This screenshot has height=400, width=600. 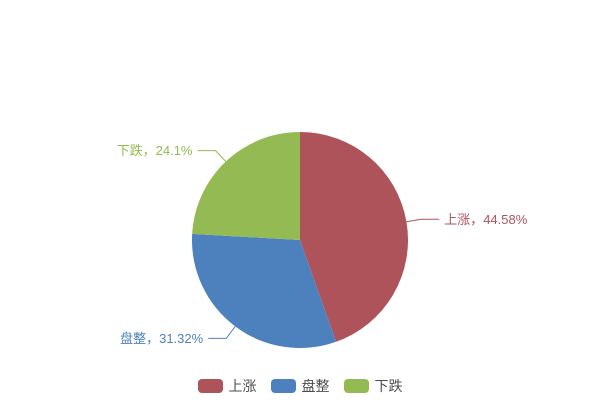 I want to click on legend-label-rise: 上涨, so click(x=242, y=386).